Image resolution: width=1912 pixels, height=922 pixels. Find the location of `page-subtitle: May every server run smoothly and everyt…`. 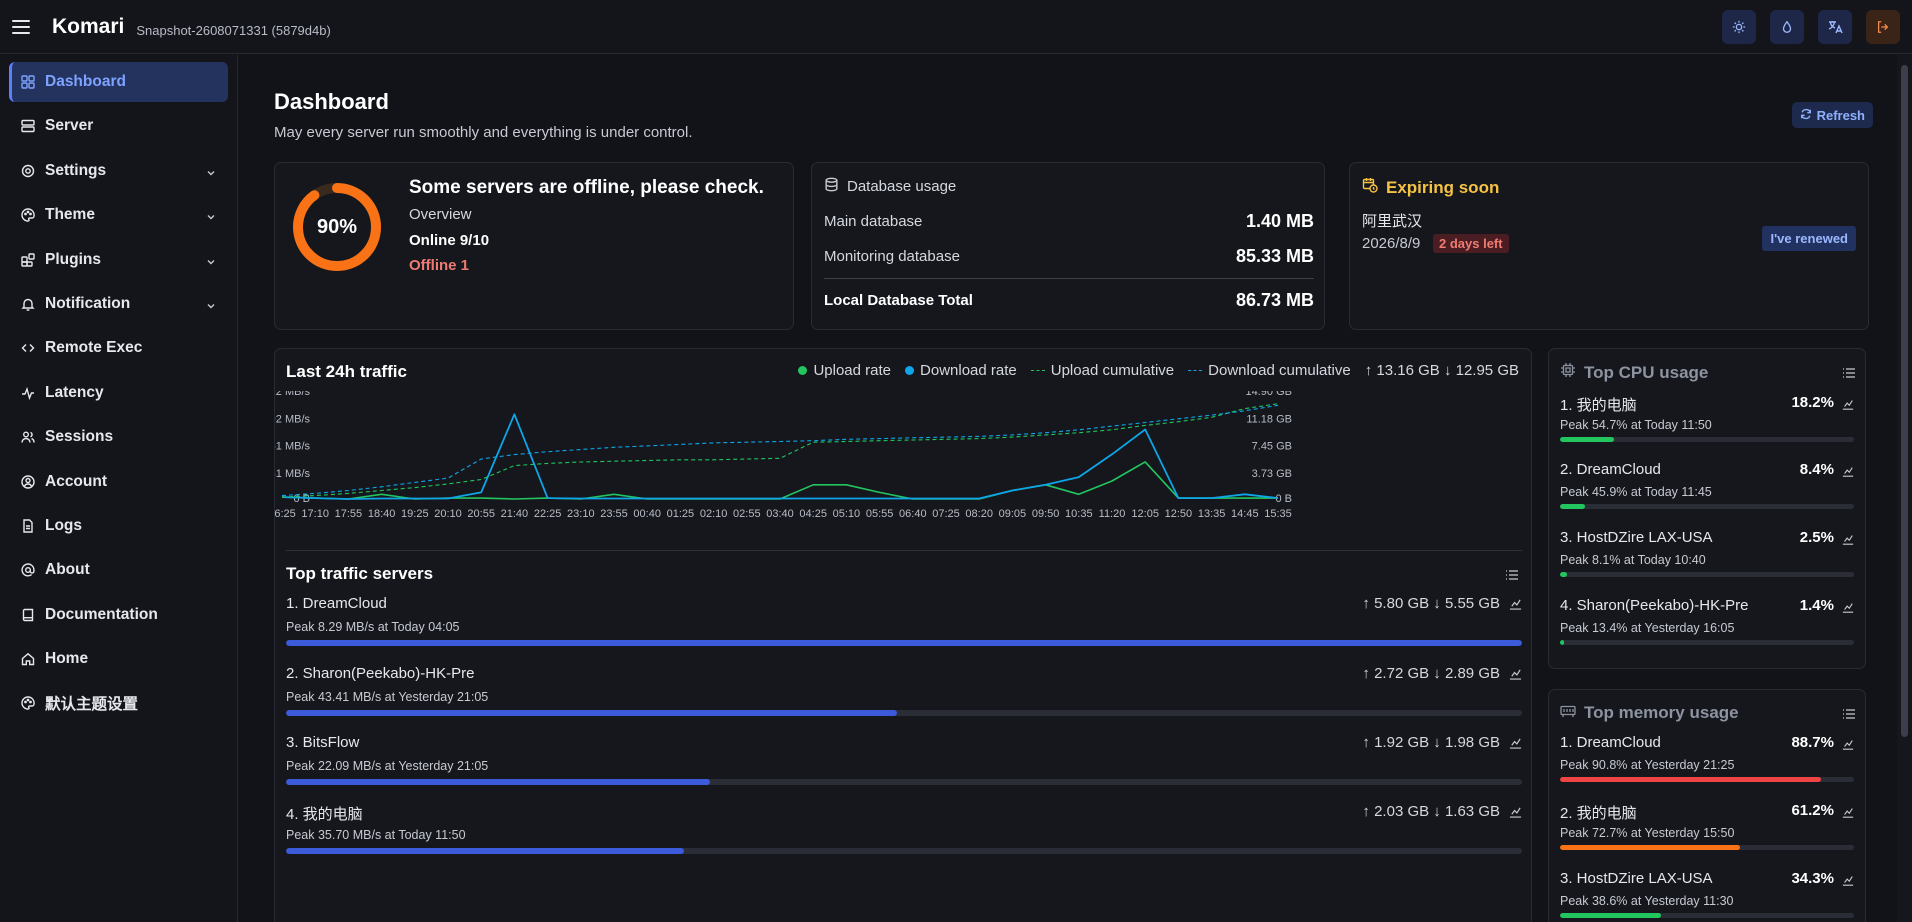

page-subtitle: May every server run smoothly and everyt… is located at coordinates (483, 132).